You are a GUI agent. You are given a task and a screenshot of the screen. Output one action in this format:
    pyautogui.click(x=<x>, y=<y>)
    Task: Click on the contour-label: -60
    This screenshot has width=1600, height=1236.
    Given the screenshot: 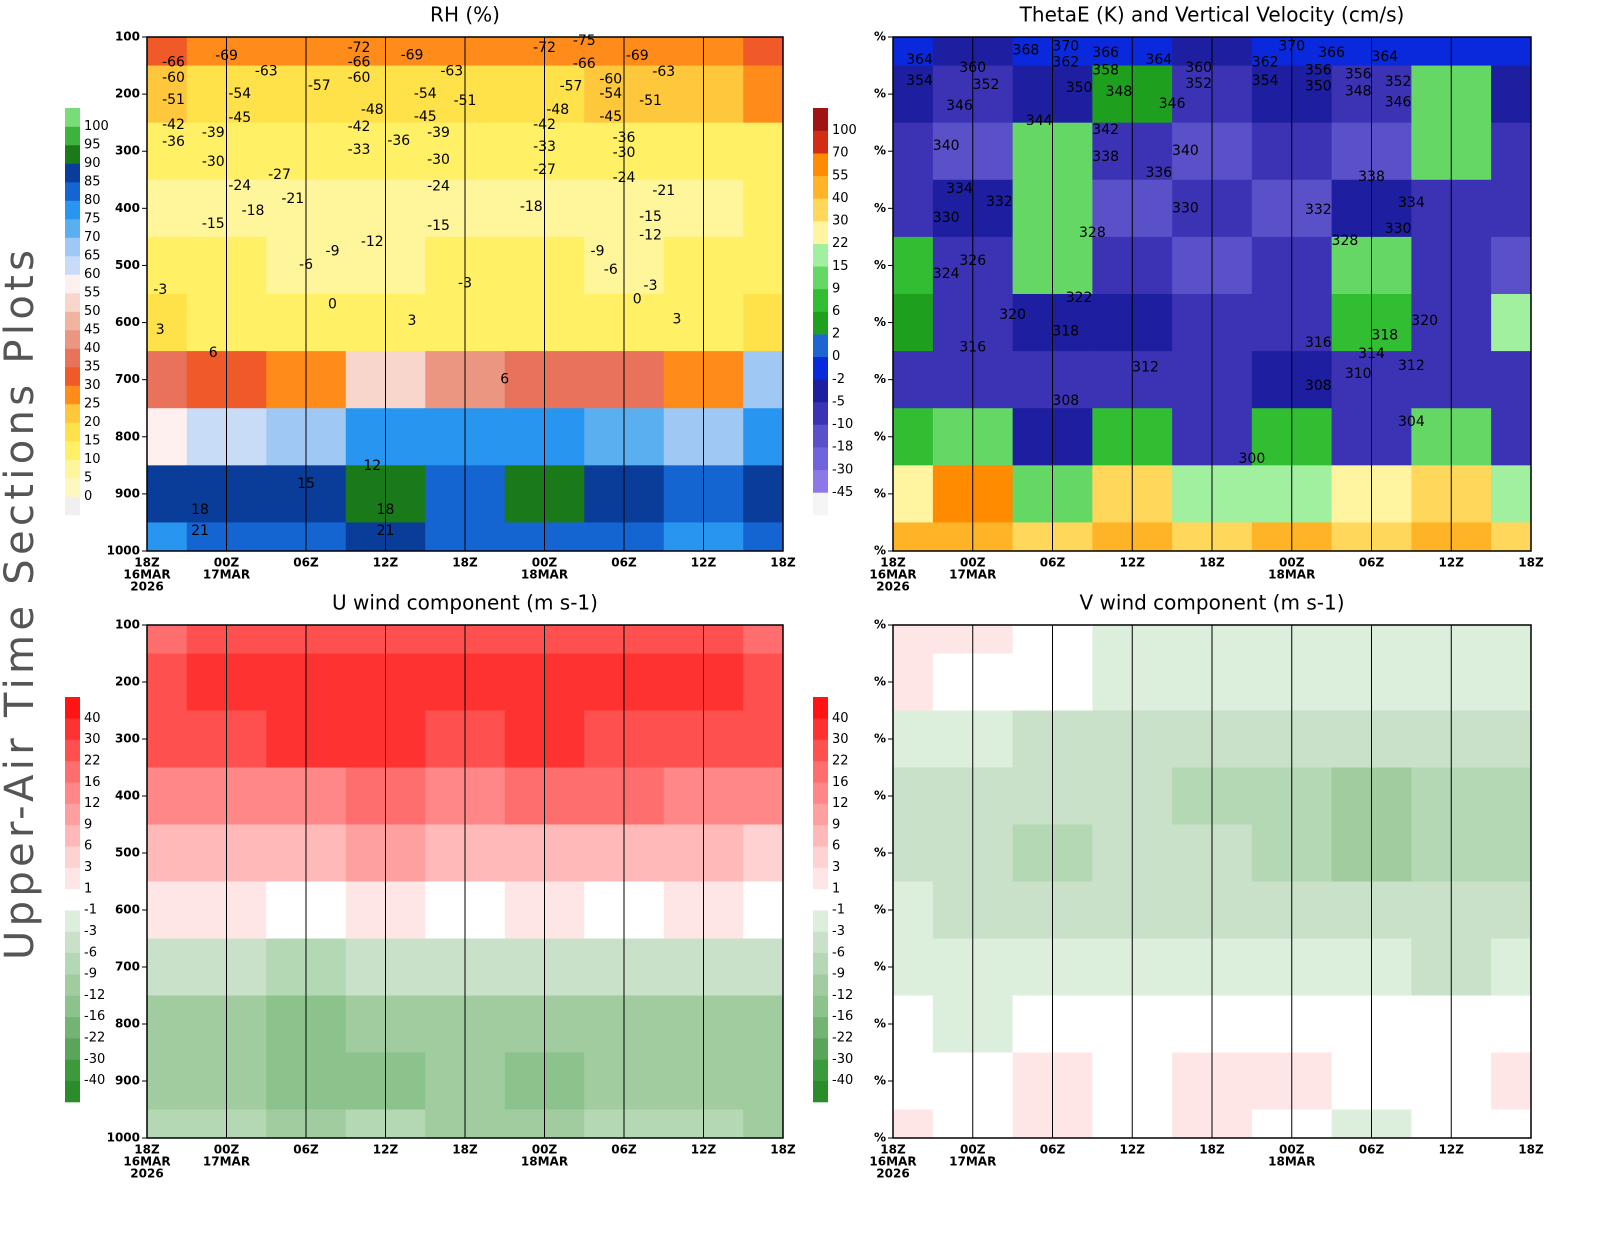 What is the action you would take?
    pyautogui.click(x=173, y=78)
    